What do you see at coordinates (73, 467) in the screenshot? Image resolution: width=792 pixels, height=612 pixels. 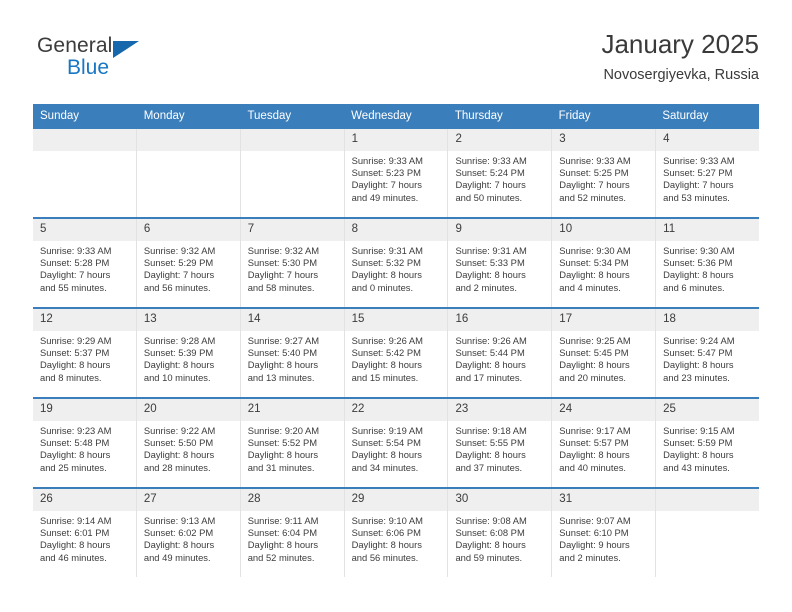 I see `daylight-text-line2: and 25 minutes.` at bounding box center [73, 467].